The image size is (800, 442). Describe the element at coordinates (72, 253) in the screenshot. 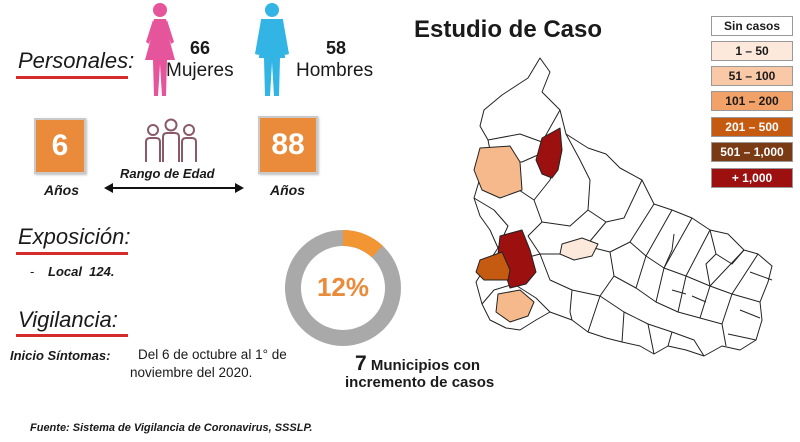

I see `exposicion-underline` at that location.